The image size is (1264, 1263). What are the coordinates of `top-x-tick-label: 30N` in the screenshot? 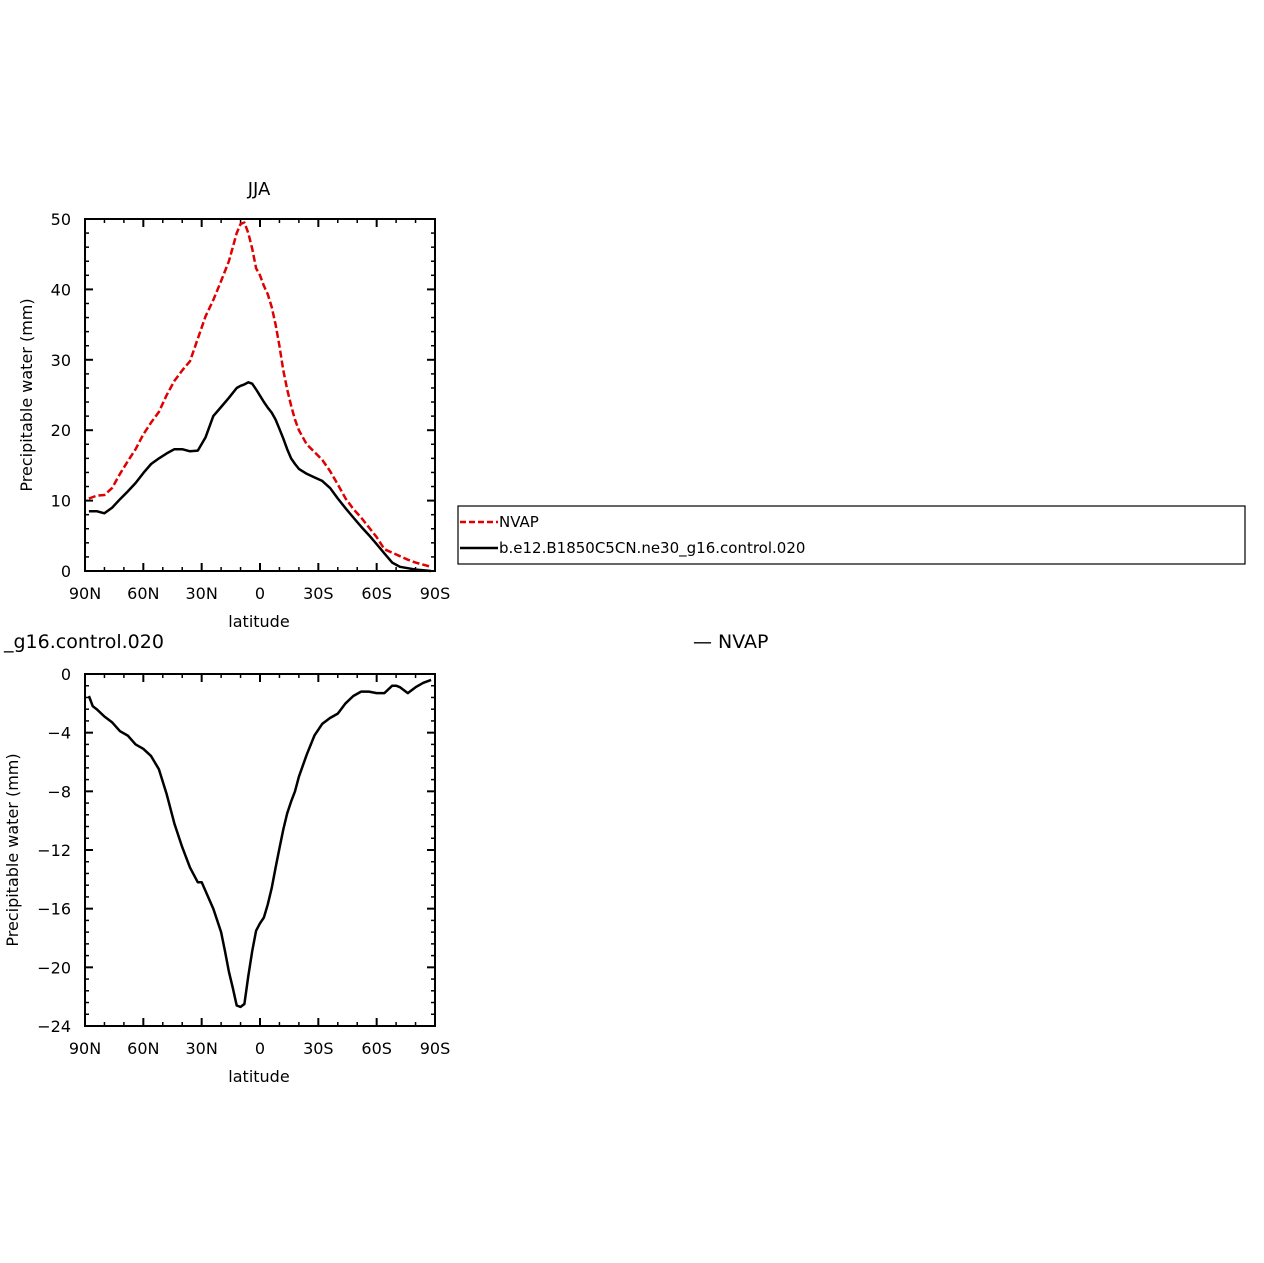 It's located at (202, 593).